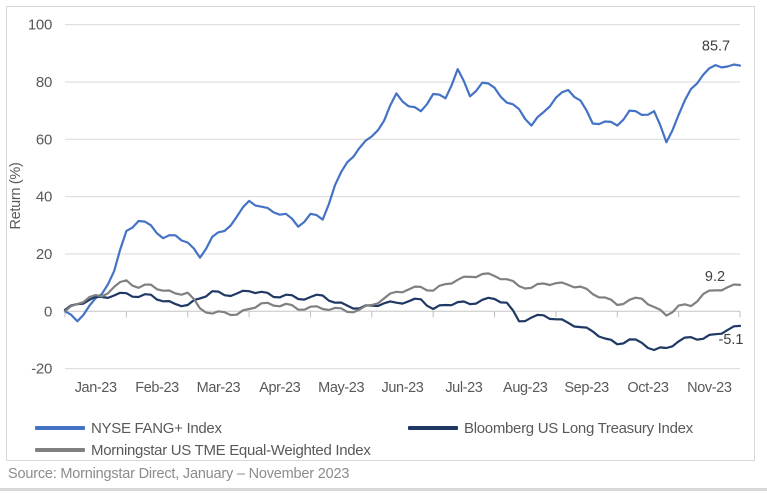 The width and height of the screenshot is (767, 493). Describe the element at coordinates (383, 489) in the screenshot. I see `bottom-divider` at that location.